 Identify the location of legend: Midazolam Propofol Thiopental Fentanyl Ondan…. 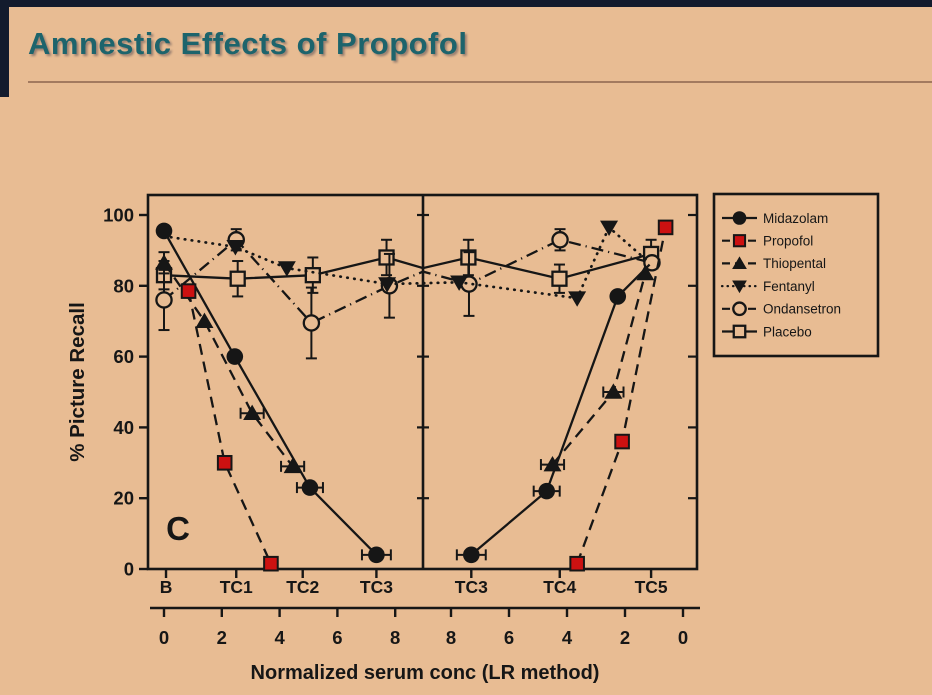
(796, 275).